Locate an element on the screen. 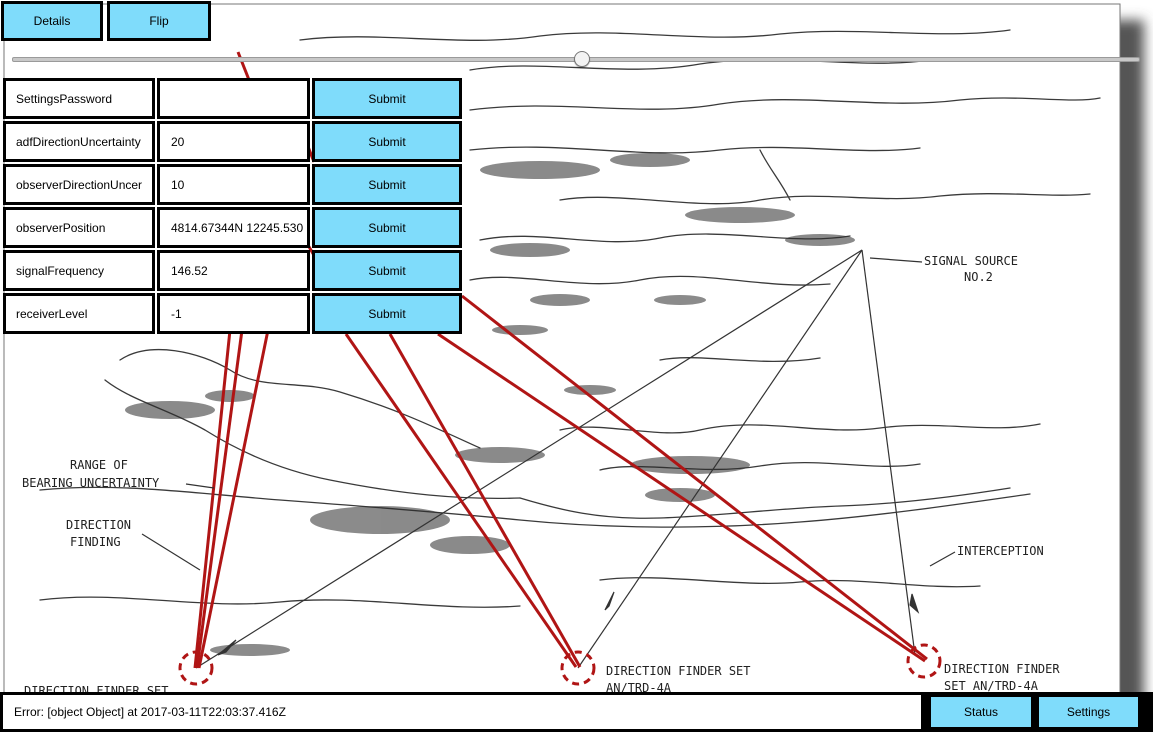  df-marker-middle is located at coordinates (578, 668).